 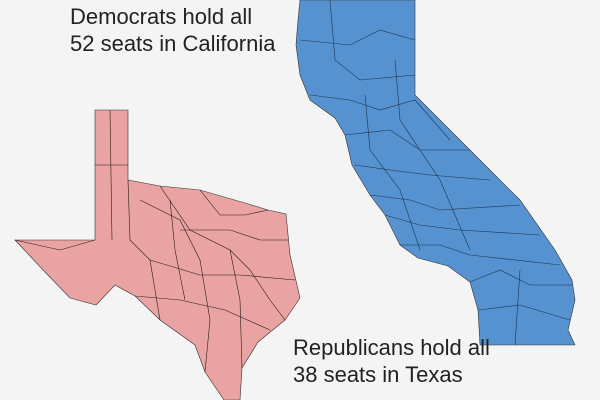 What do you see at coordinates (378, 374) in the screenshot?
I see `texas-caption-line2: 38 seats in Texas` at bounding box center [378, 374].